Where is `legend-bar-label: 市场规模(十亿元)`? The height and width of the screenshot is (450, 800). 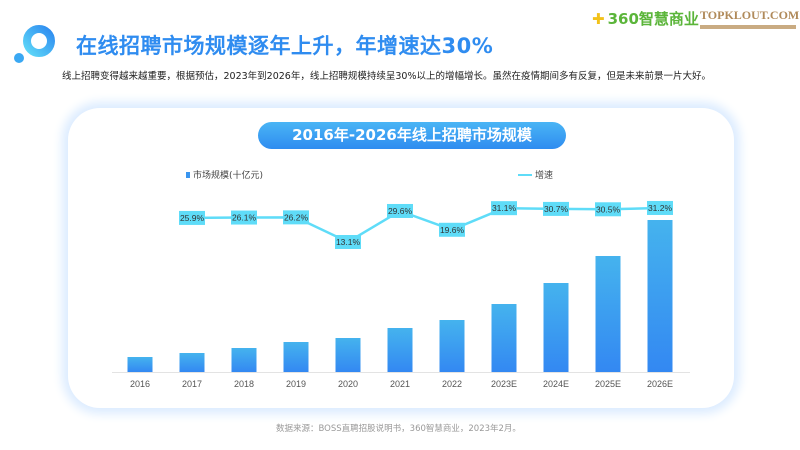
legend-bar-label: 市场规模(十亿元) is located at coordinates (228, 176).